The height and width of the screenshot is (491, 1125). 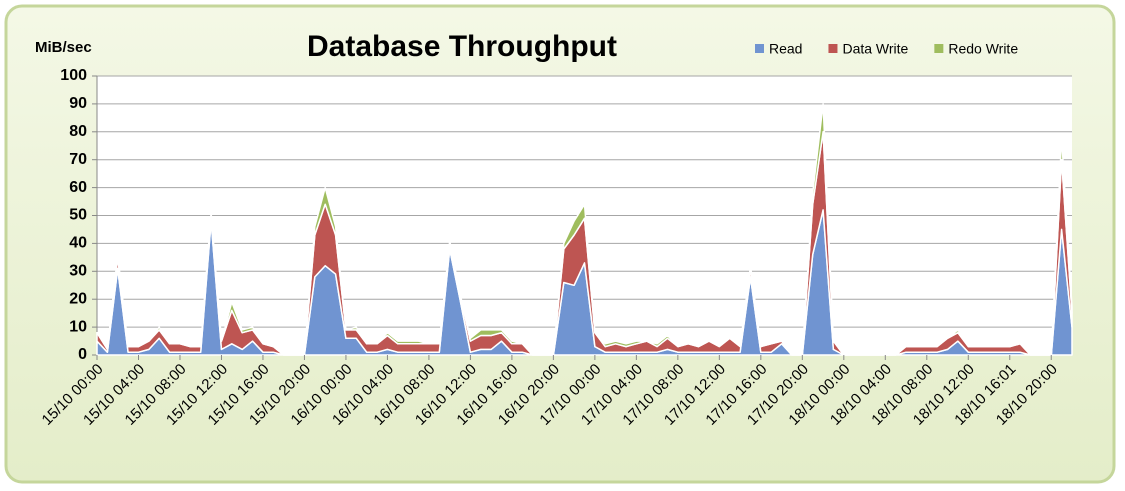 I want to click on y-tick-label: 100, so click(x=73, y=75).